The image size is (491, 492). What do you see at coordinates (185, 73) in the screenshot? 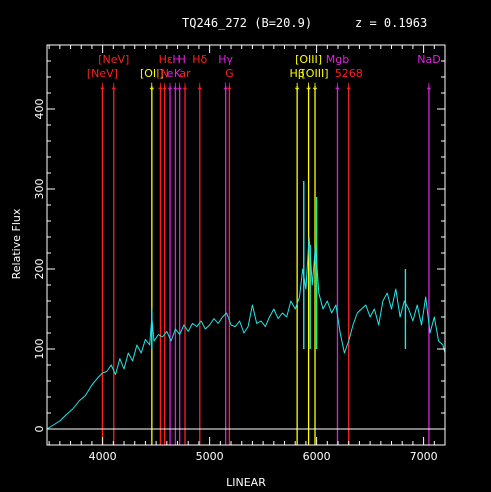
I see `line-marker-label: ar` at bounding box center [185, 73].